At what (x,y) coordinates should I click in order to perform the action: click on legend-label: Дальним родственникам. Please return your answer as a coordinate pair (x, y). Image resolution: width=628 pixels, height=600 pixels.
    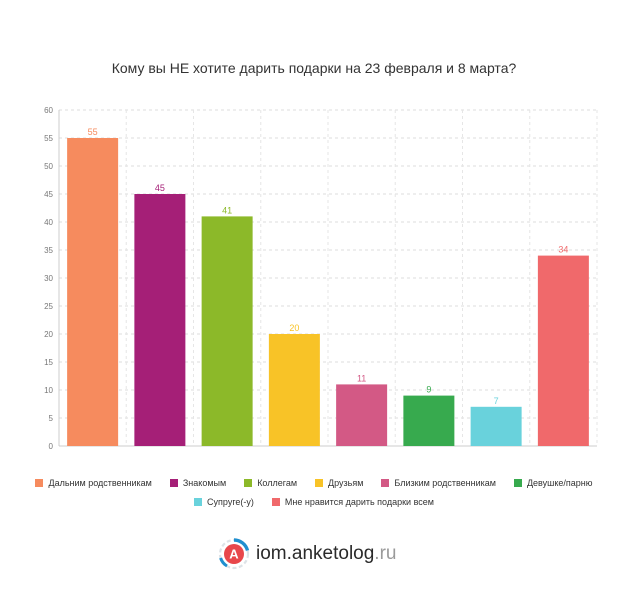
    Looking at the image, I should click on (100, 483).